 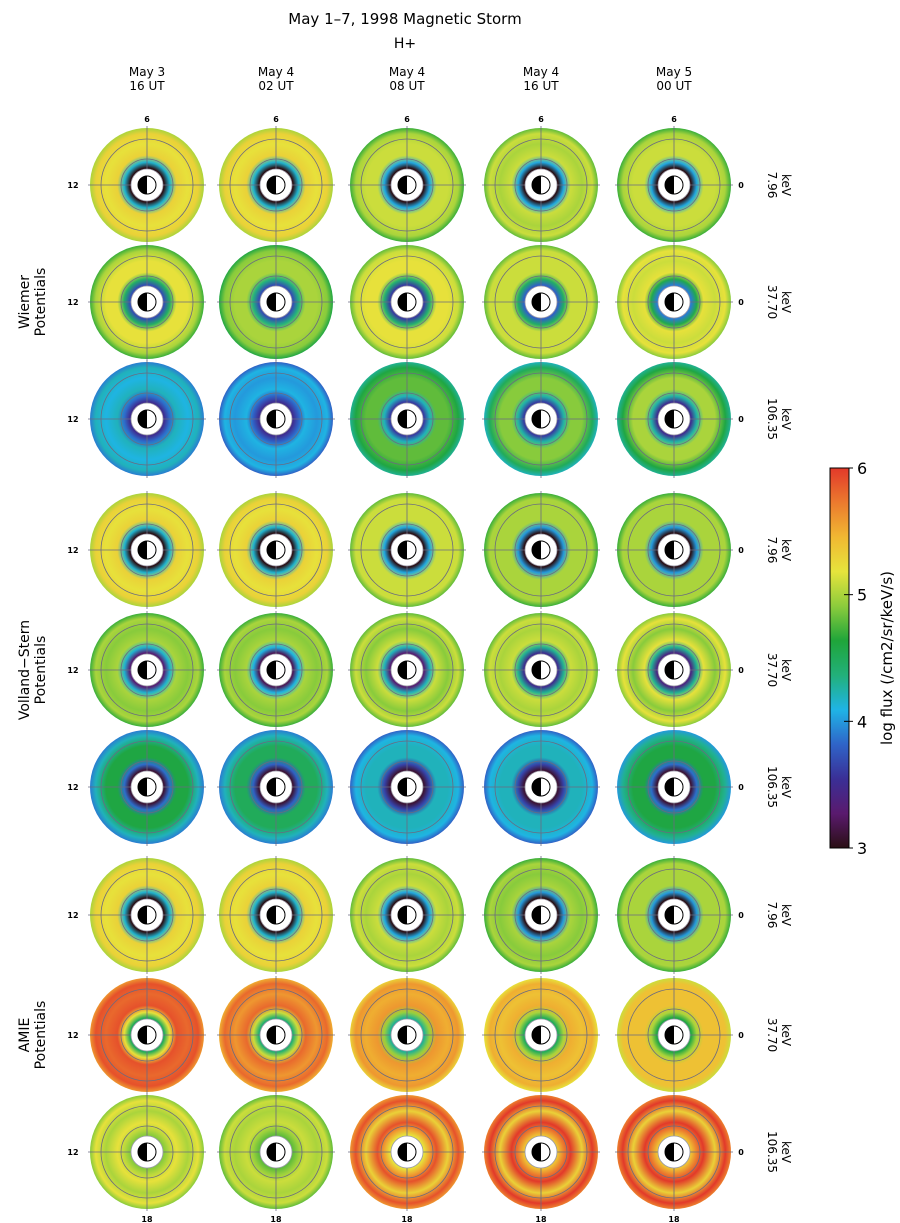 I want to click on colorbar-tick-label: 4, so click(x=862, y=721).